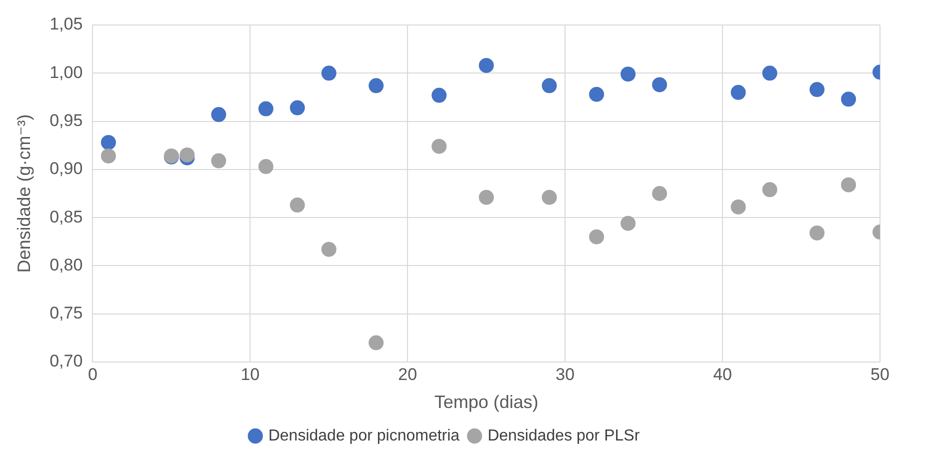 Image resolution: width=925 pixels, height=459 pixels. Describe the element at coordinates (66, 72) in the screenshot. I see `y-tick-label: 1,00` at that location.